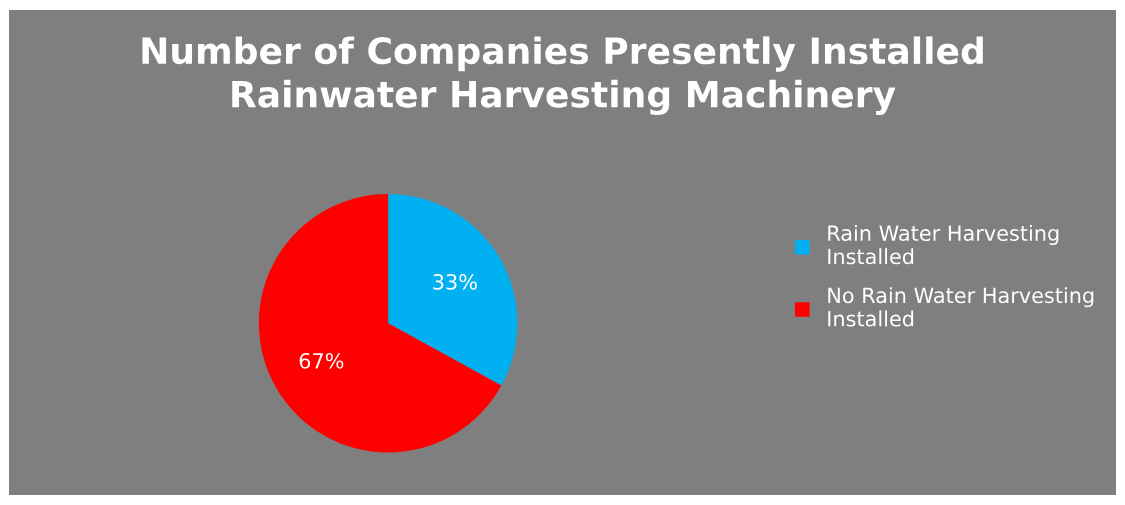  Describe the element at coordinates (961, 307) in the screenshot. I see `legend-label: No Rain Water Harvesting Installed` at that location.